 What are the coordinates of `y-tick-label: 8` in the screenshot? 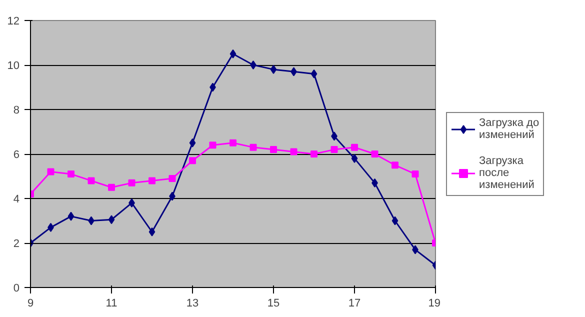 It's located at (16, 110).